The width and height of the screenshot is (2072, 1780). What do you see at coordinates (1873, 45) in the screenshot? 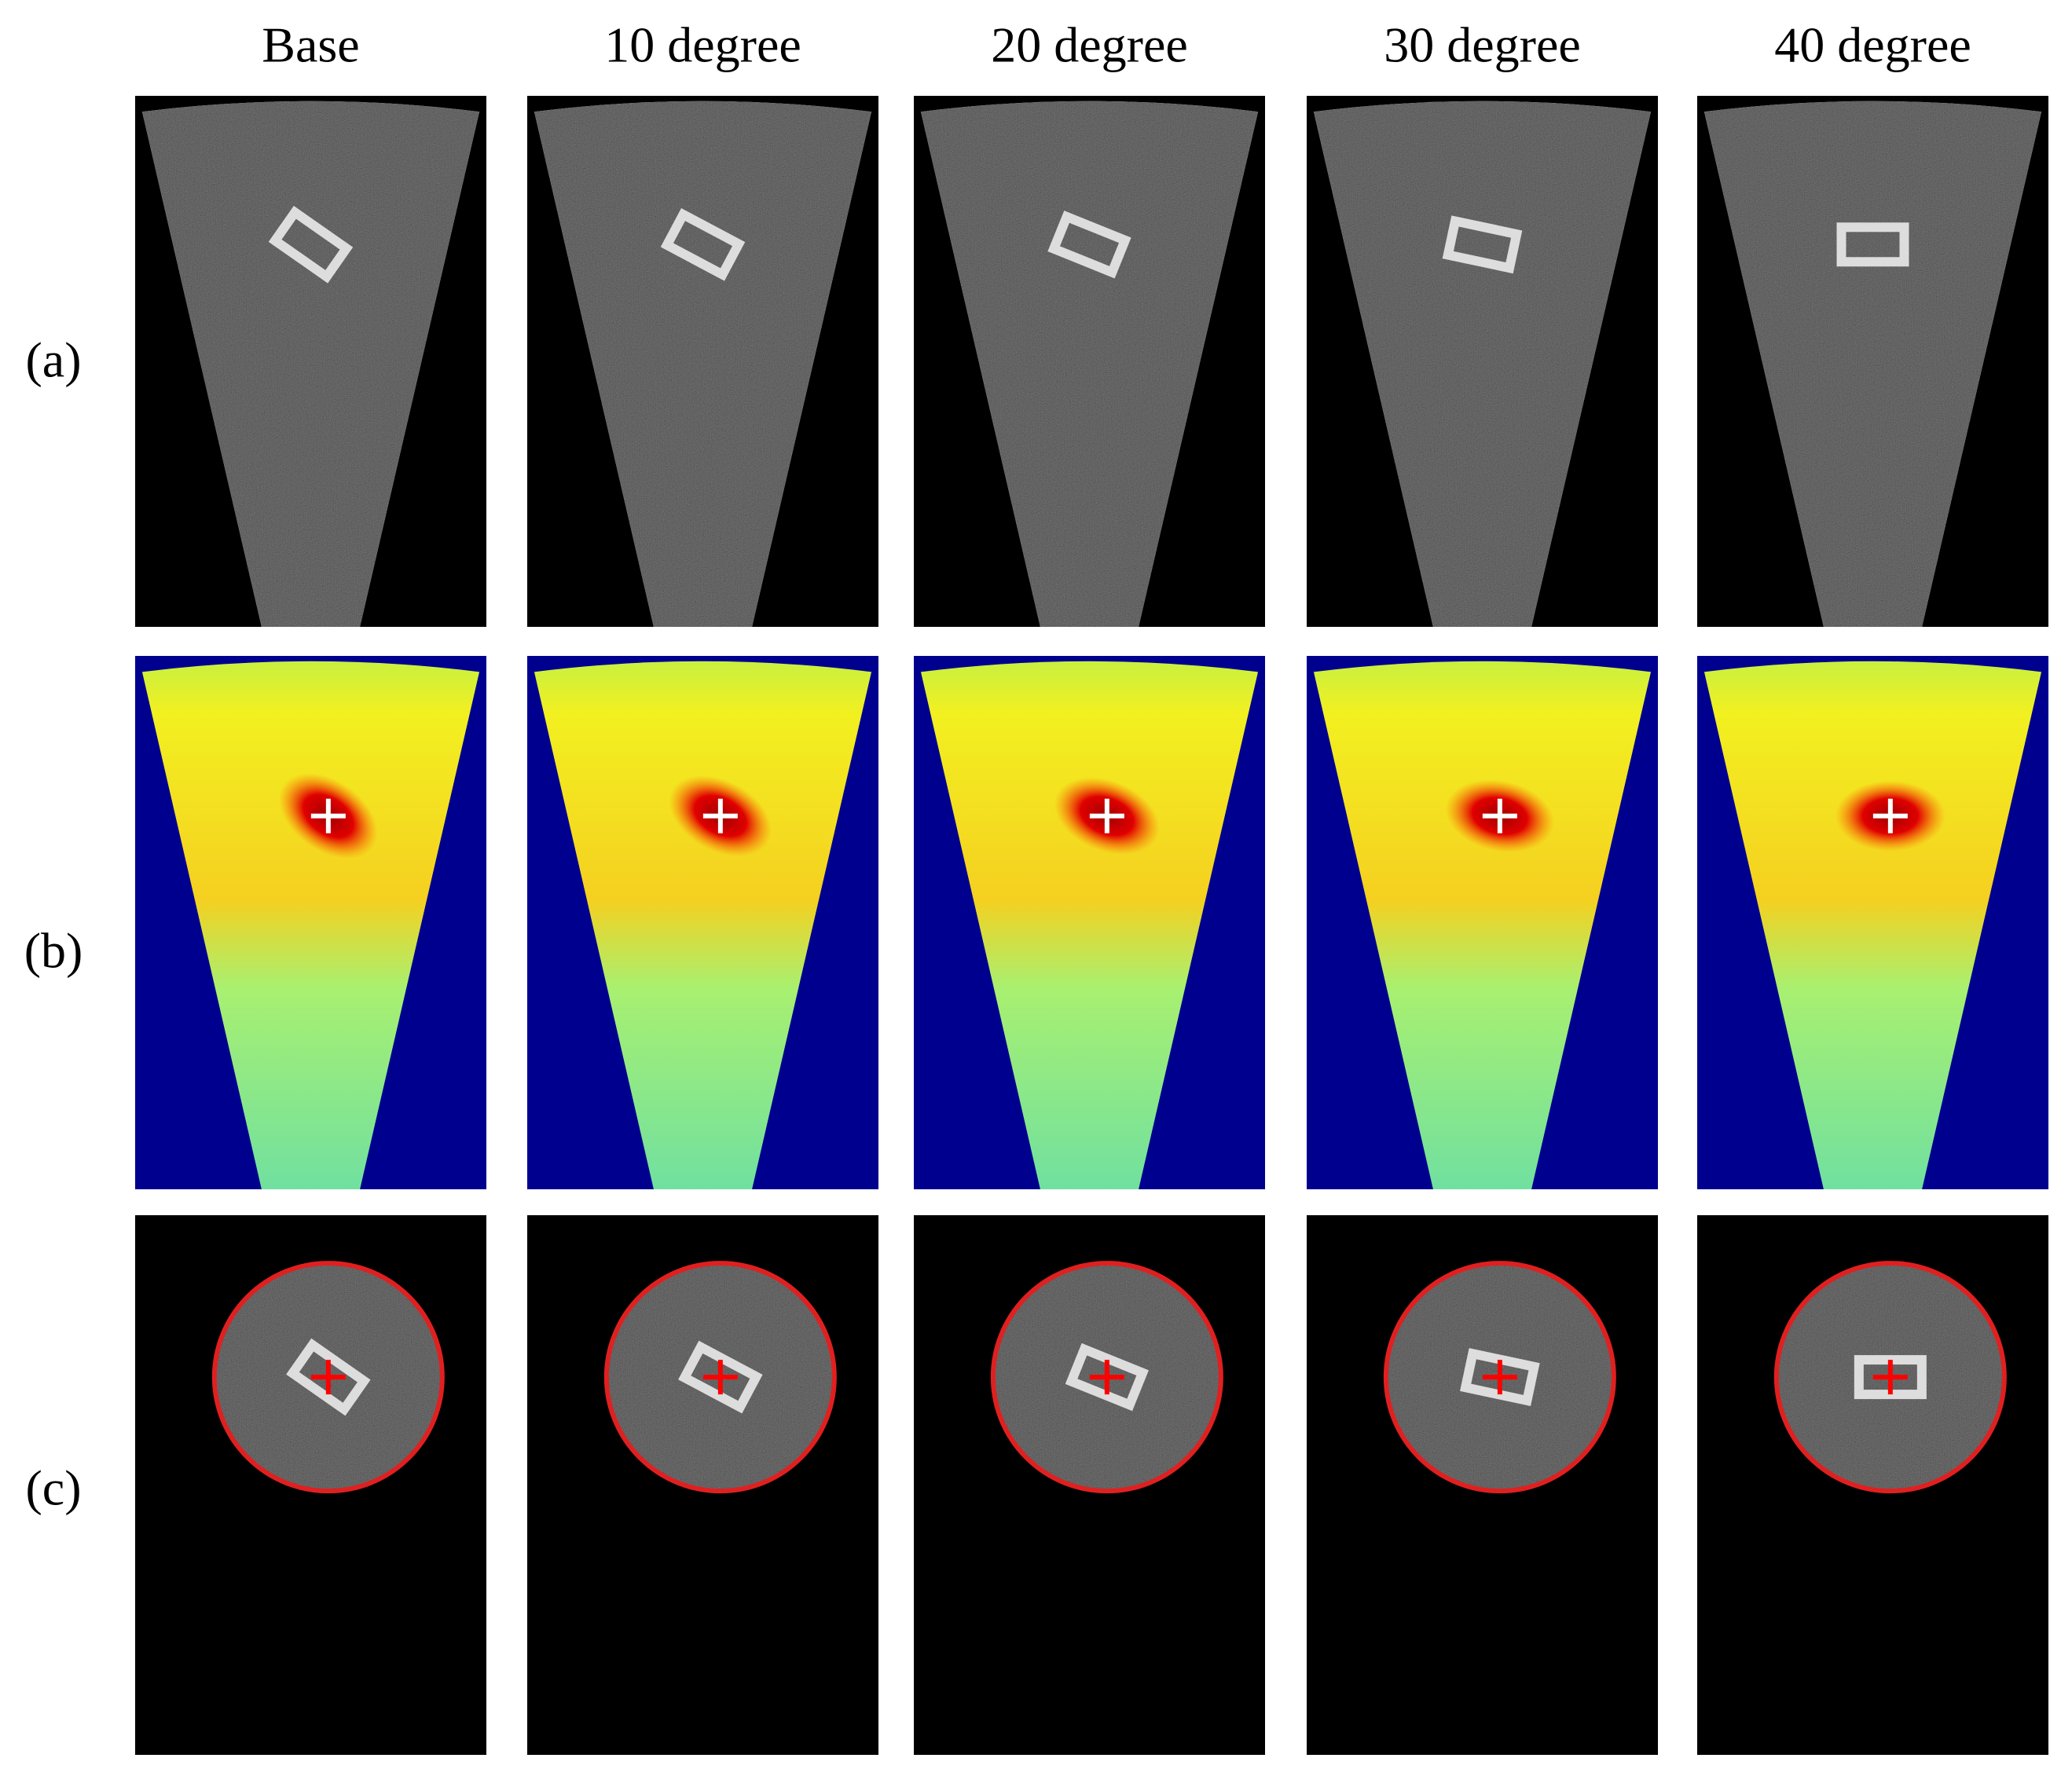
I see `column-header: 40 degree` at bounding box center [1873, 45].